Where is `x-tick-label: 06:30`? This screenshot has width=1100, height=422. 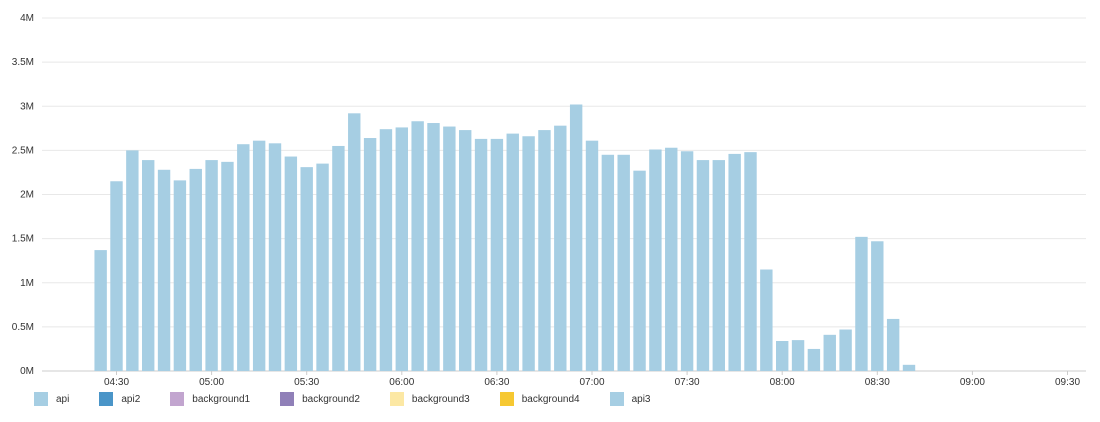 x-tick-label: 06:30 is located at coordinates (496, 382).